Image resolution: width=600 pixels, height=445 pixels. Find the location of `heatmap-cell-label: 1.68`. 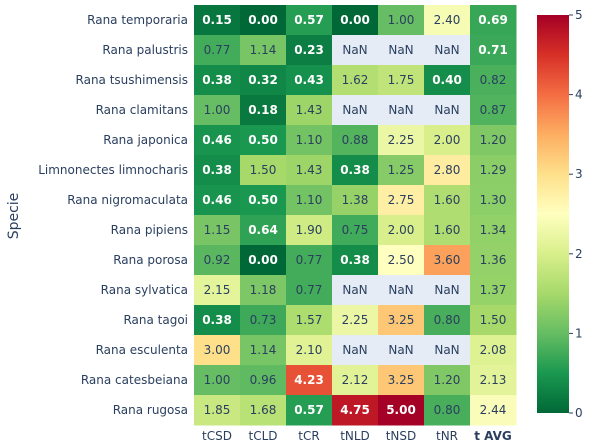

heatmap-cell-label: 1.68 is located at coordinates (263, 410).